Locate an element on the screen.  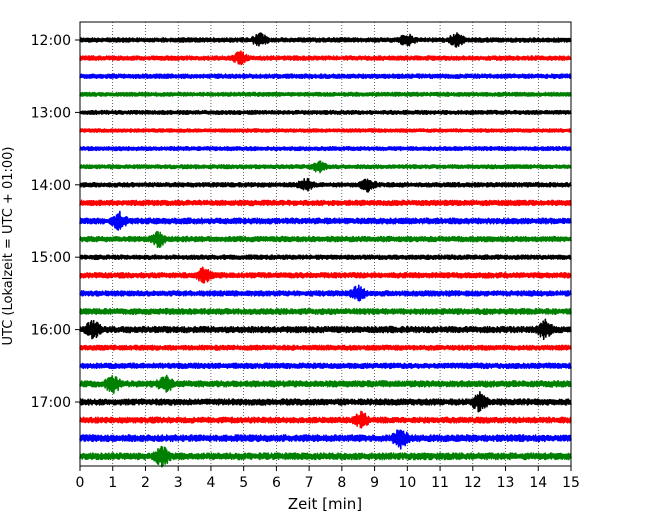
y-tick-label: 13:00 is located at coordinates (51, 113).